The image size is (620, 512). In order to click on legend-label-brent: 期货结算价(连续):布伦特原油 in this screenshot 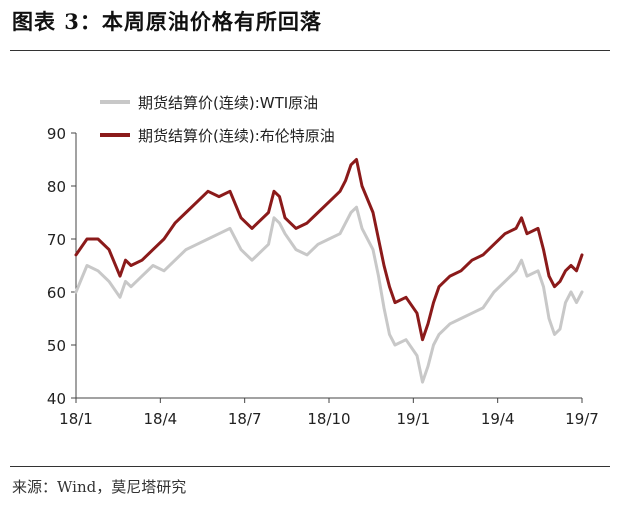, I will do `click(236, 136)`.